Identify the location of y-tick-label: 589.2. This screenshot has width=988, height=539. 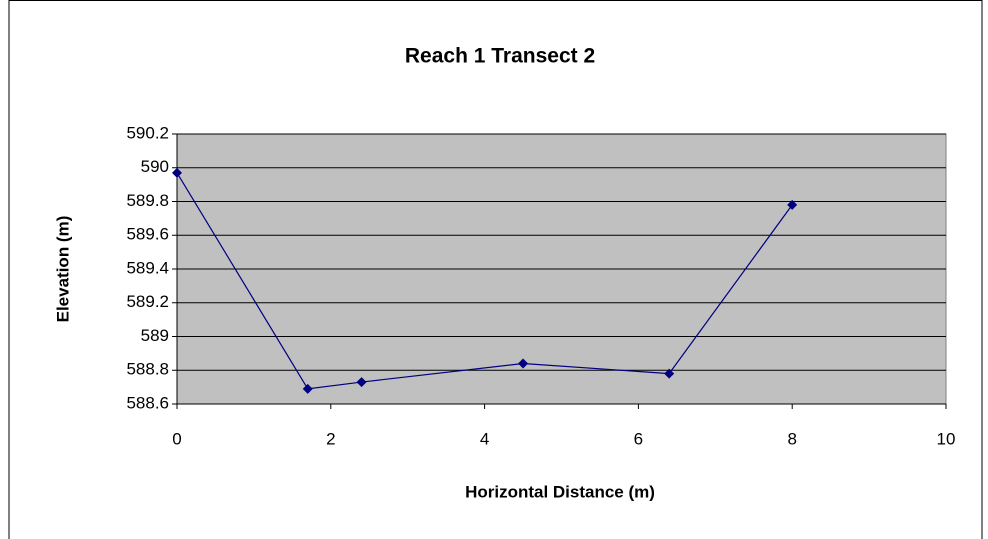
(147, 301).